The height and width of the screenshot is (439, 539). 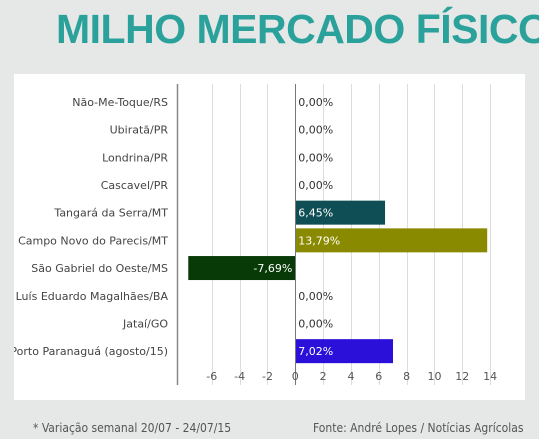 What do you see at coordinates (92, 296) in the screenshot?
I see `category-label: Luís Eduardo Magalhães/BA` at bounding box center [92, 296].